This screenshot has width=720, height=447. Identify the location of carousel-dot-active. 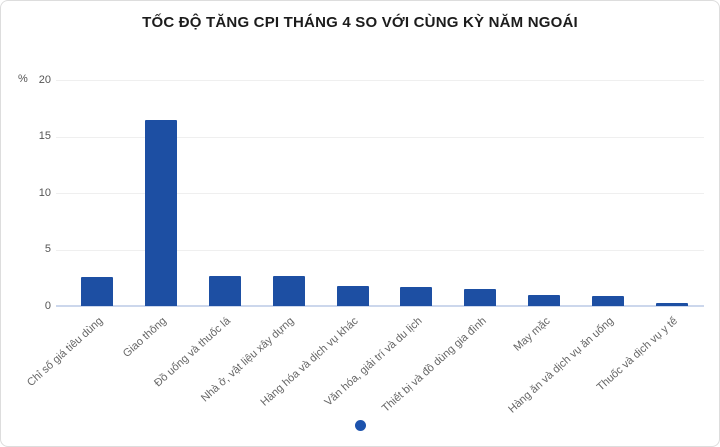
(360, 425).